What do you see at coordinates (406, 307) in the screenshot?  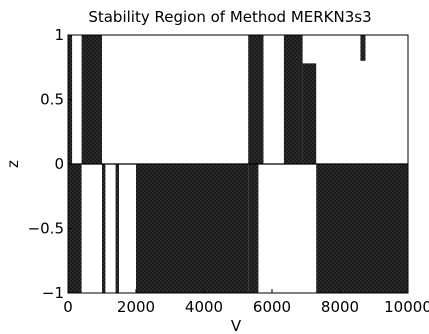 I see `x-tick-label: 10000` at bounding box center [406, 307].